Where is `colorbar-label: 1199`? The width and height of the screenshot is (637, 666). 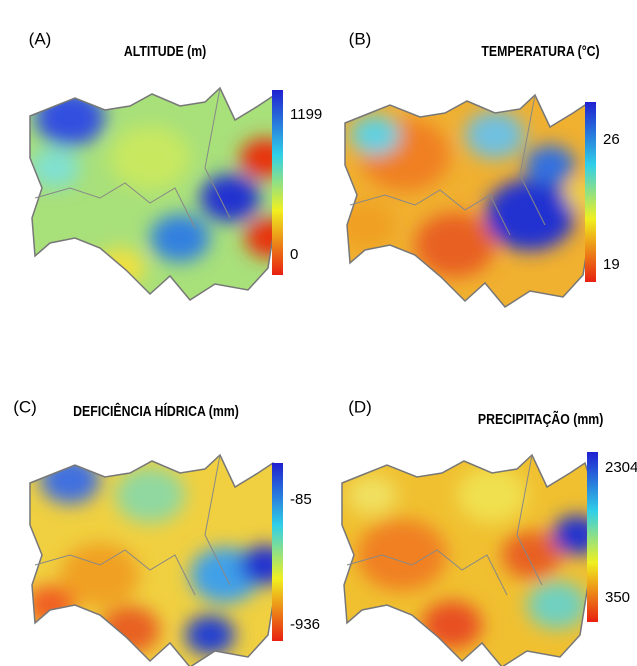
colorbar-label: 1199 is located at coordinates (306, 114).